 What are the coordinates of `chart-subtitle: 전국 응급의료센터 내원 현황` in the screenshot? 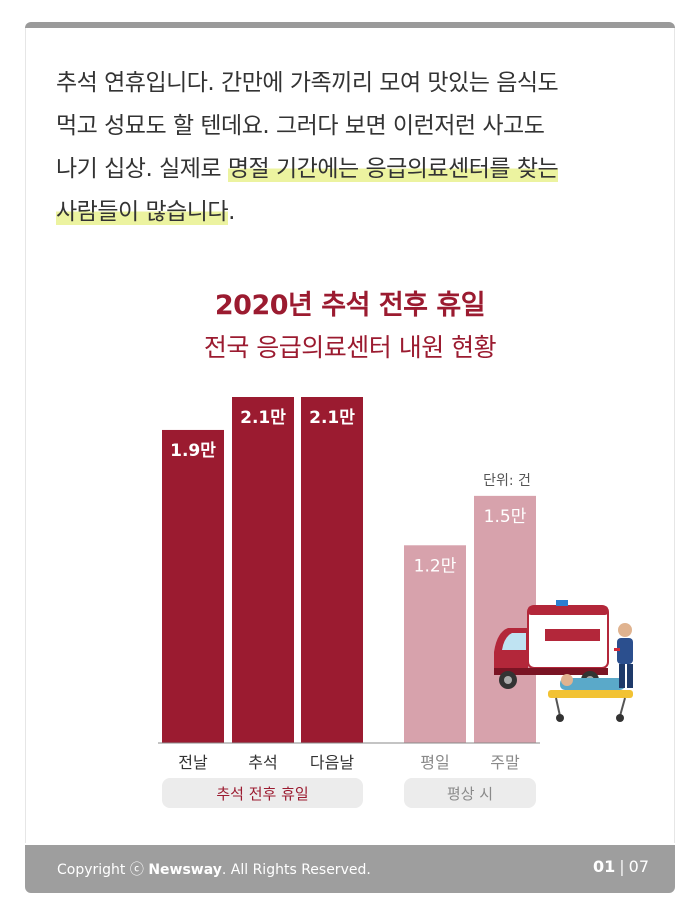 It's located at (350, 347).